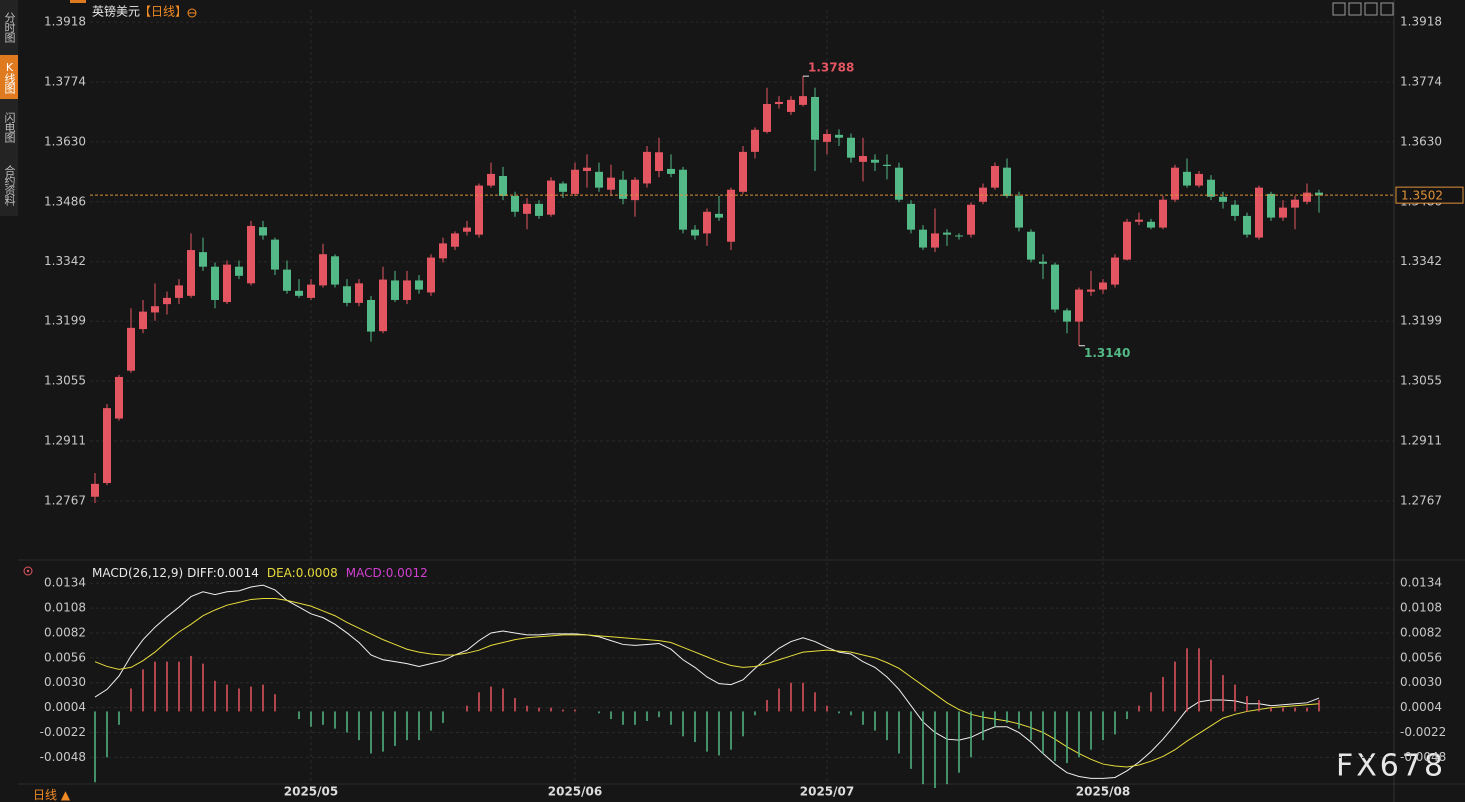 The height and width of the screenshot is (802, 1465). What do you see at coordinates (9, 185) in the screenshot?
I see `sidebar-tab: 合约资料` at bounding box center [9, 185].